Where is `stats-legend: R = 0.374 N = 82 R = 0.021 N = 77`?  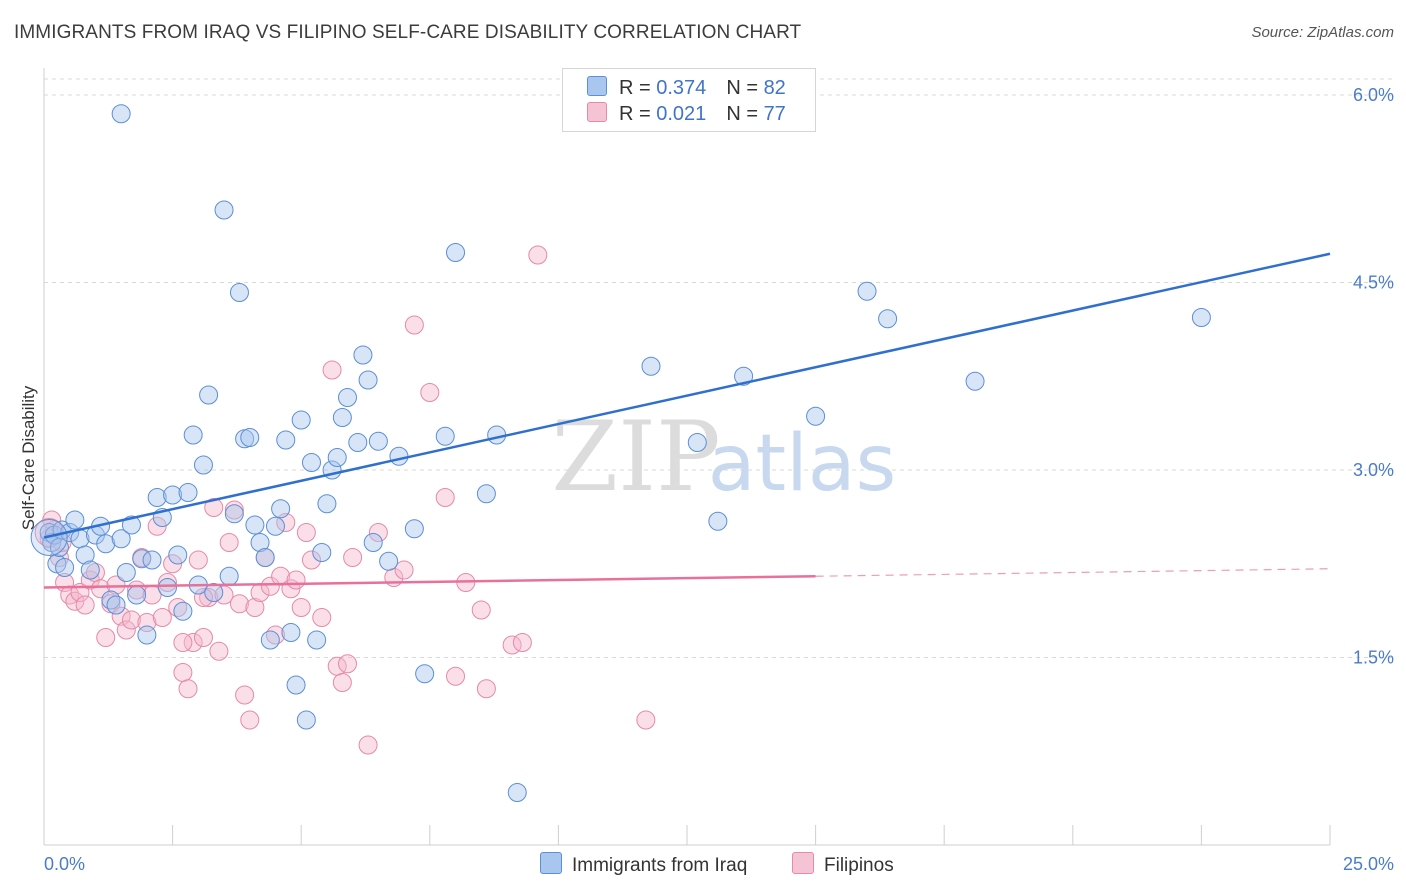 stats-legend: R = 0.374 N = 82 R = 0.021 N = 77 is located at coordinates (689, 100).